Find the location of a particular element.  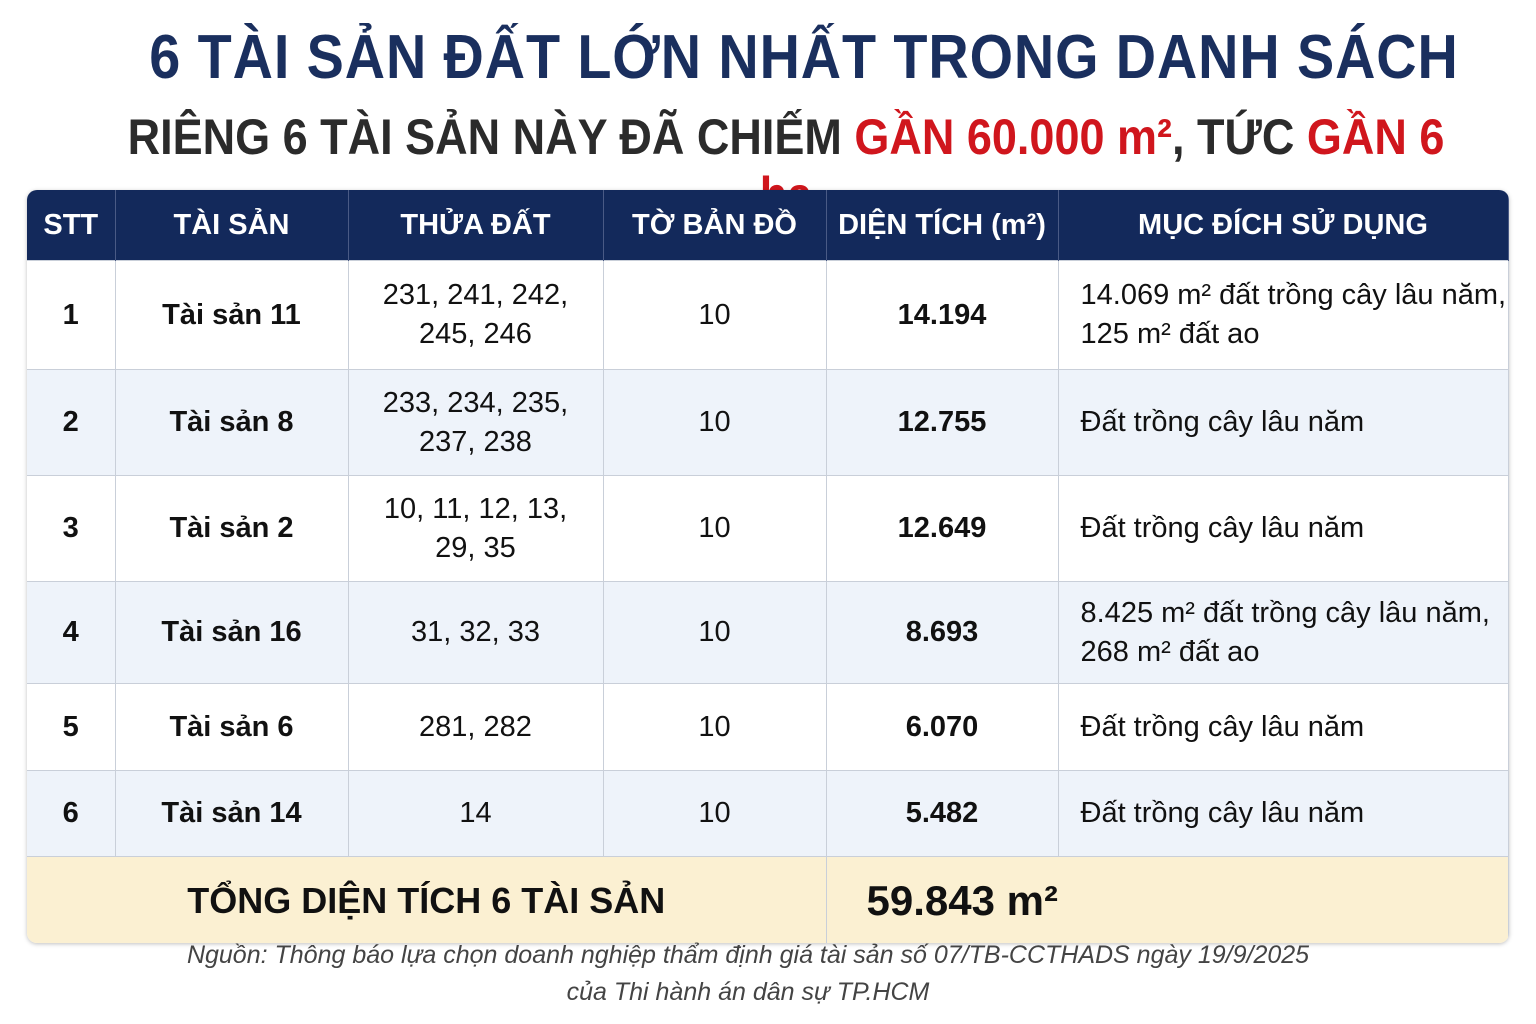

cell-line: 233, 234, 235, is located at coordinates (475, 402).